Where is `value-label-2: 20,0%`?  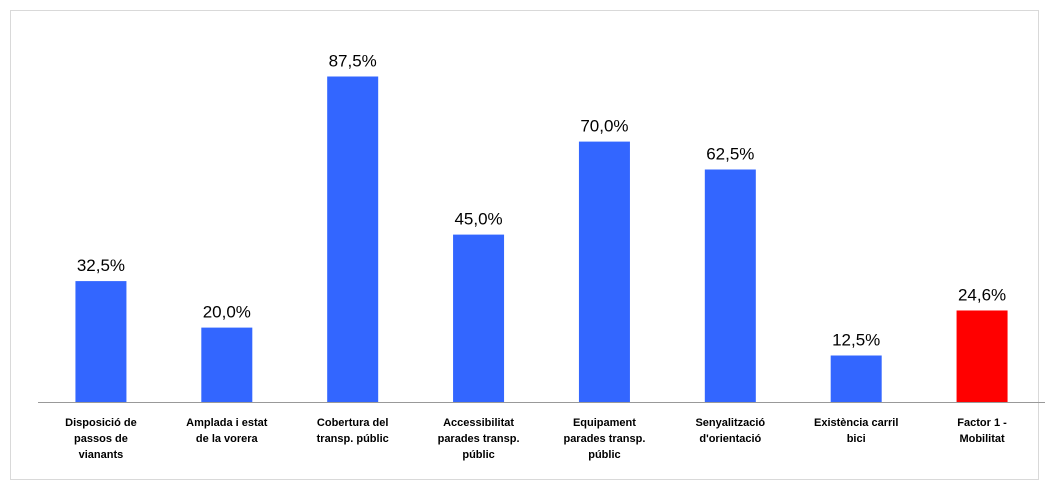 value-label-2: 20,0% is located at coordinates (227, 312).